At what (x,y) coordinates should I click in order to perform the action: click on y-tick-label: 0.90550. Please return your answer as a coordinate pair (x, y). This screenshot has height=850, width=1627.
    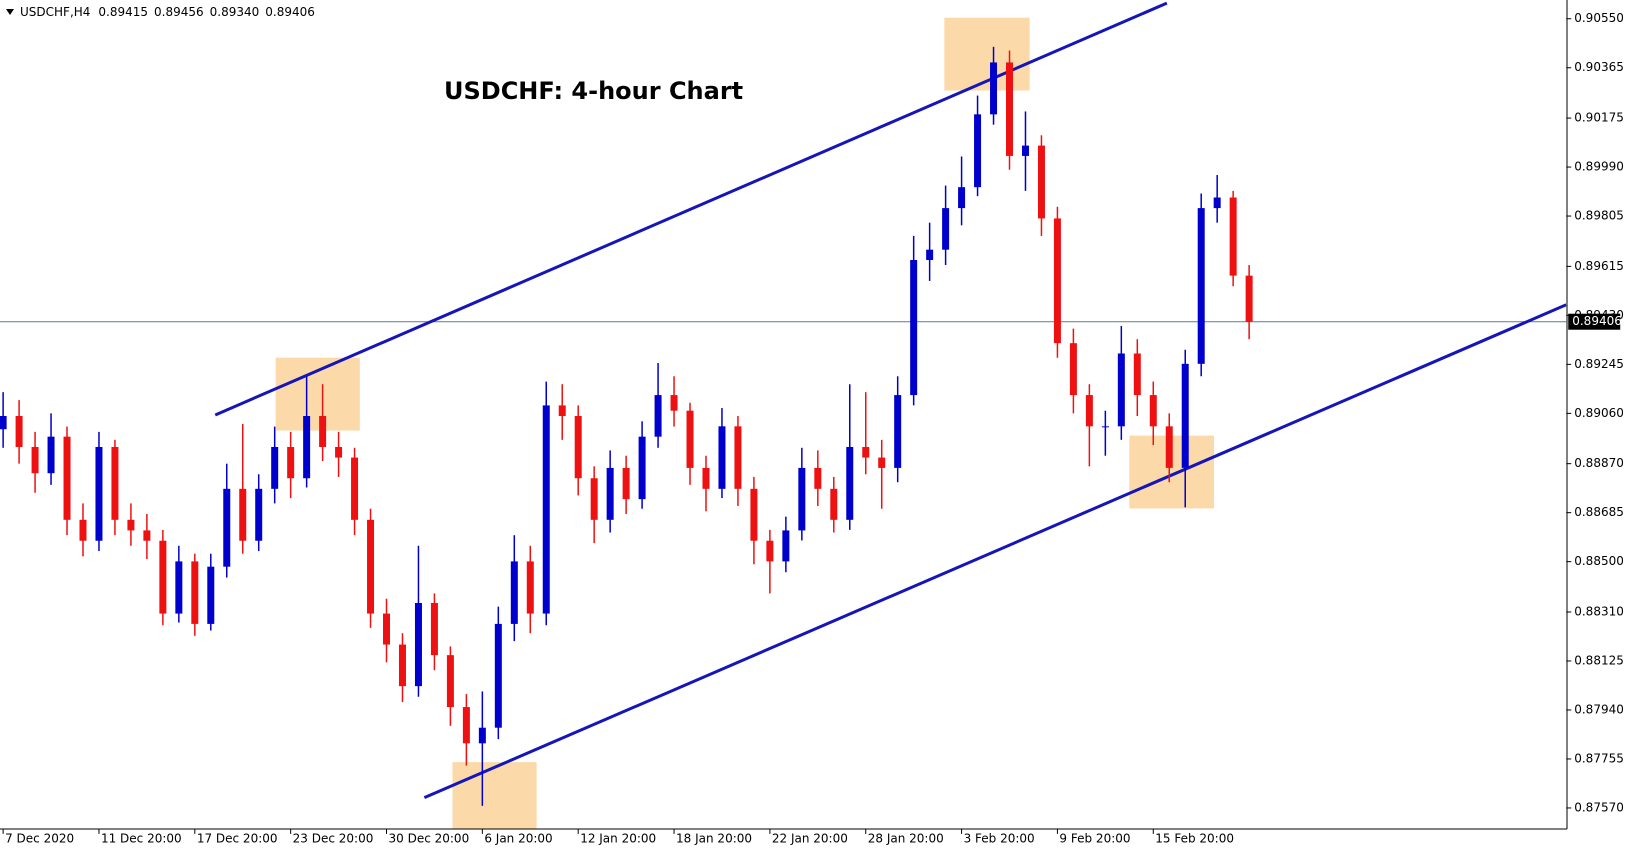
    Looking at the image, I should click on (1599, 18).